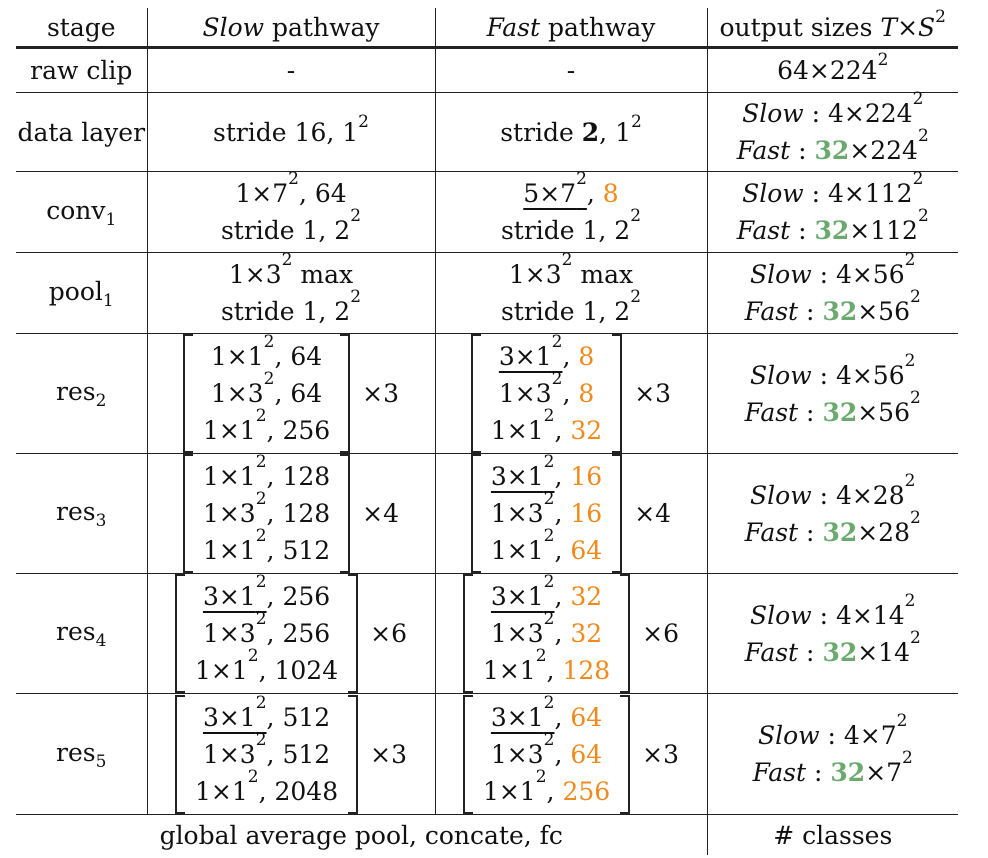 This screenshot has height=858, width=988. I want to click on slow-res2-bracket: 1×12, 64 1×32, 64 1×12, 256, so click(266, 393).